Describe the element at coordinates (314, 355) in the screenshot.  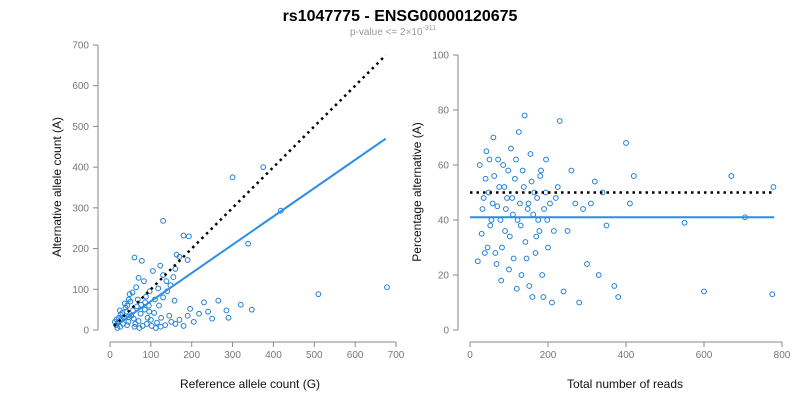
I see `left-x-tick-label: 500` at that location.